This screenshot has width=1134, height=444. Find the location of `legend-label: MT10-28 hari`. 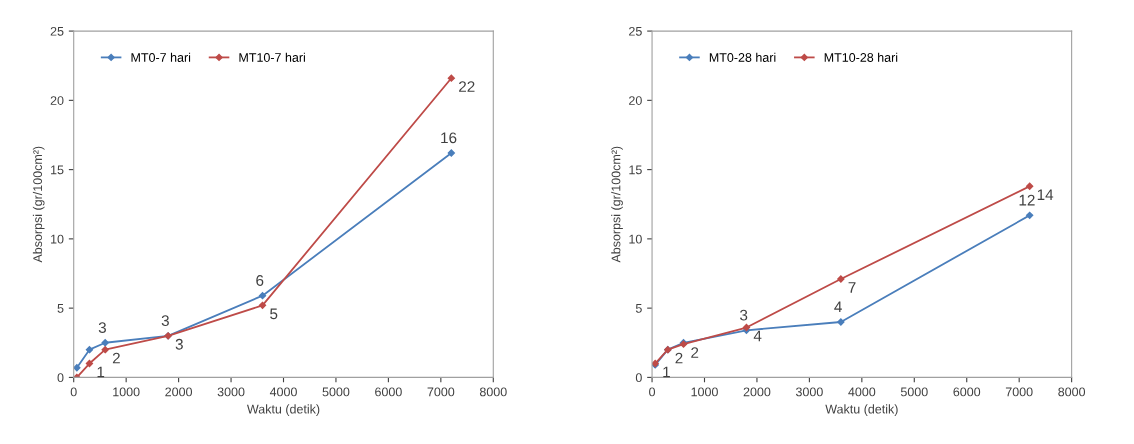

legend-label: MT10-28 hari is located at coordinates (861, 57).